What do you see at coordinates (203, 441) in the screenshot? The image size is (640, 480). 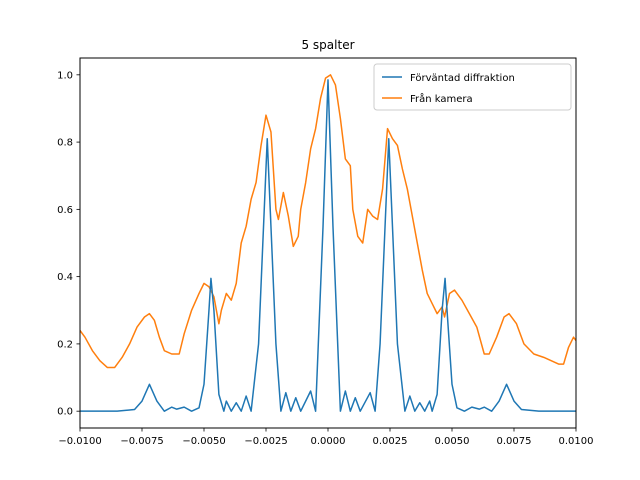 I see `x-tick-label: −0.0050` at bounding box center [203, 441].